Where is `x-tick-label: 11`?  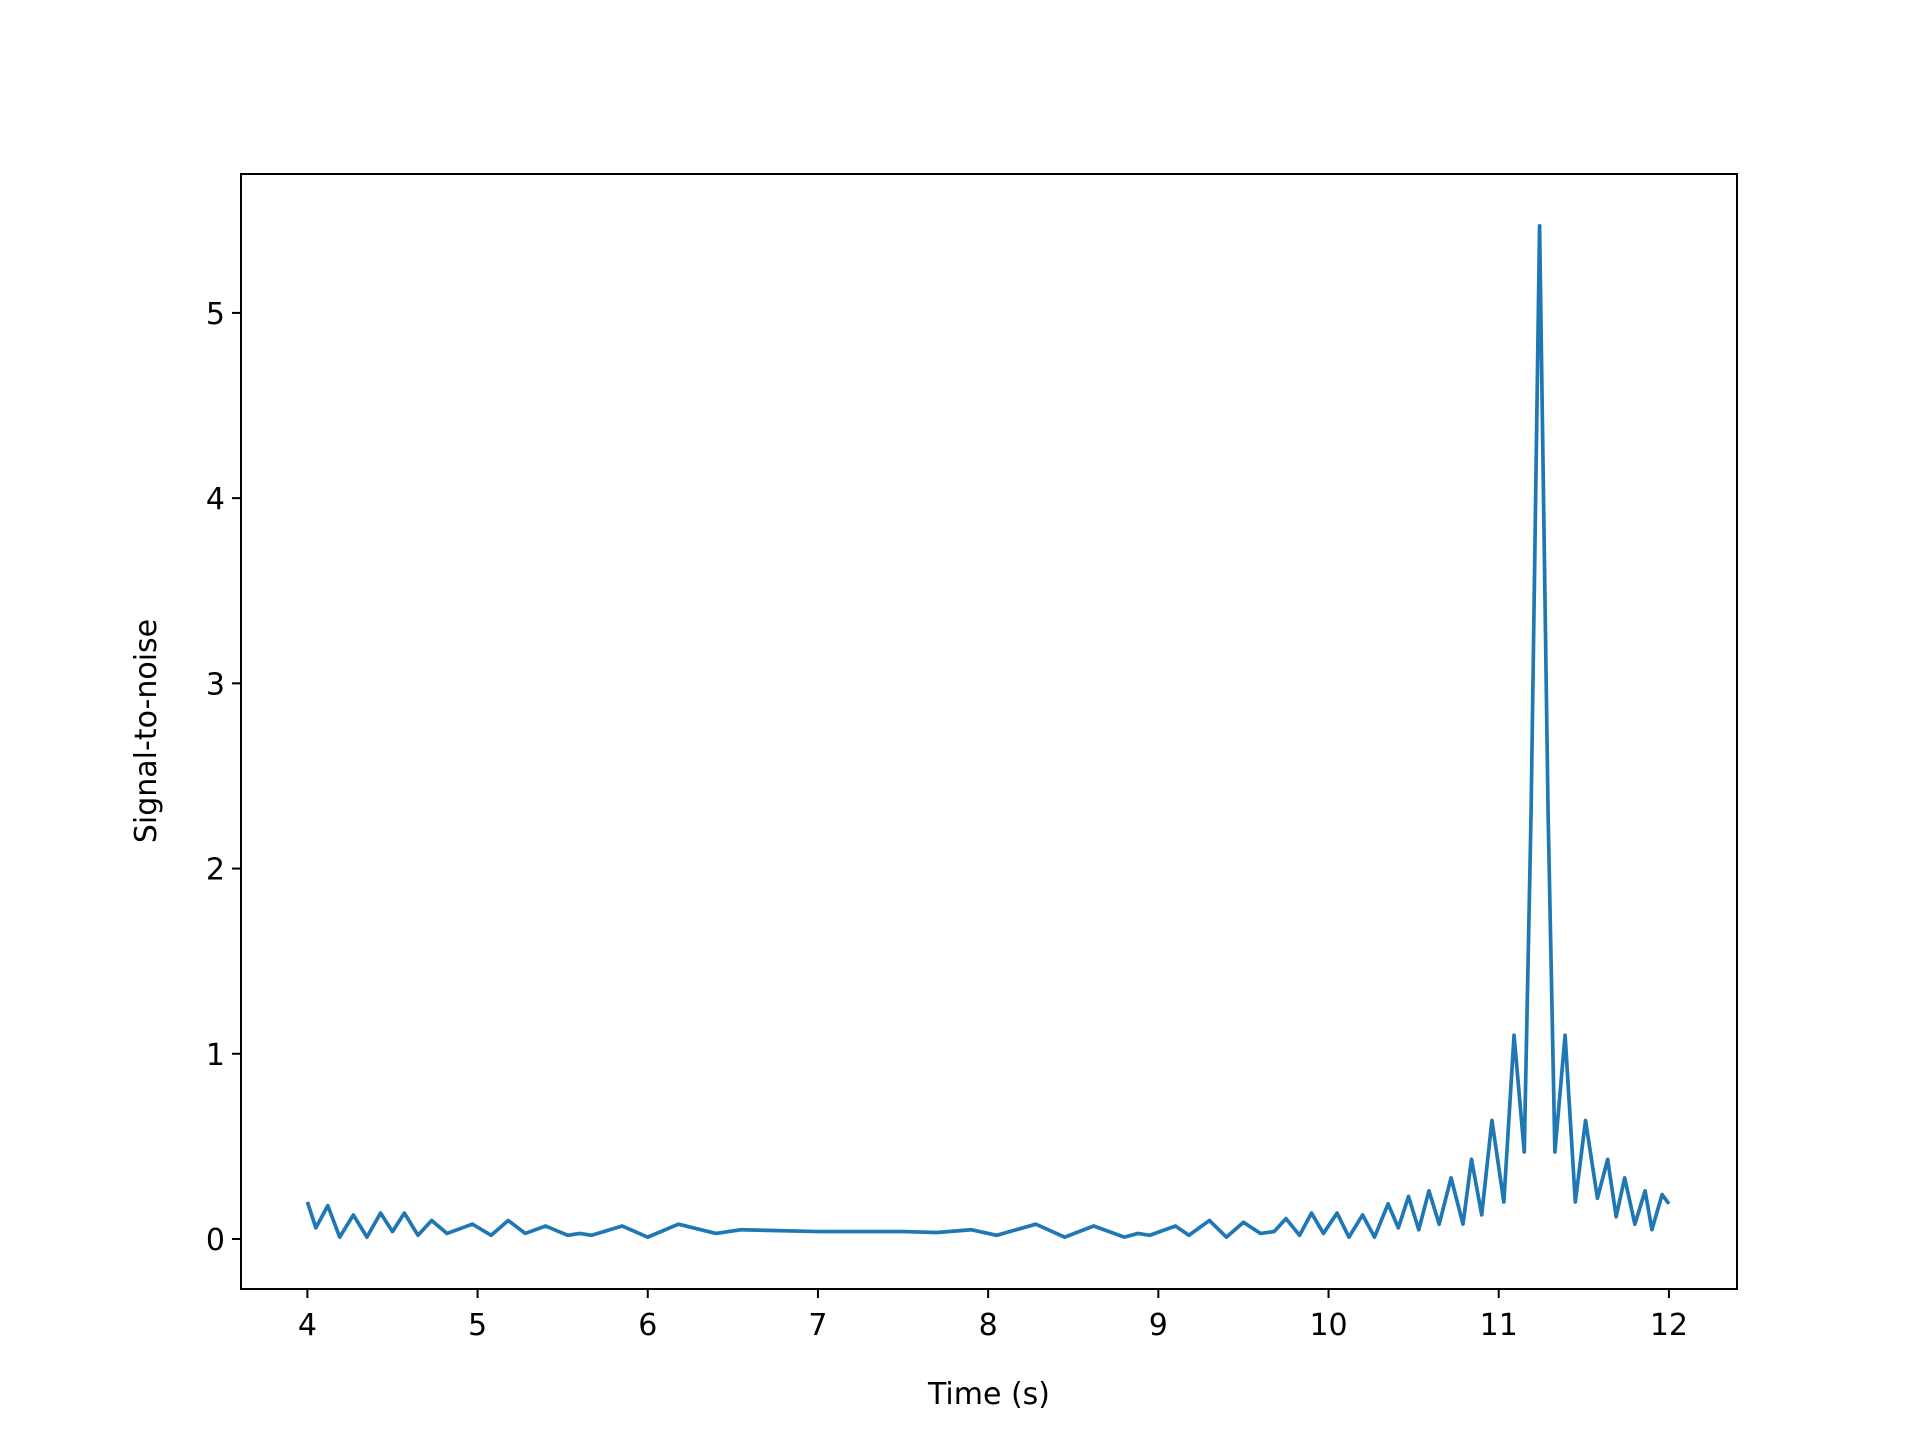
x-tick-label: 11 is located at coordinates (1499, 1325).